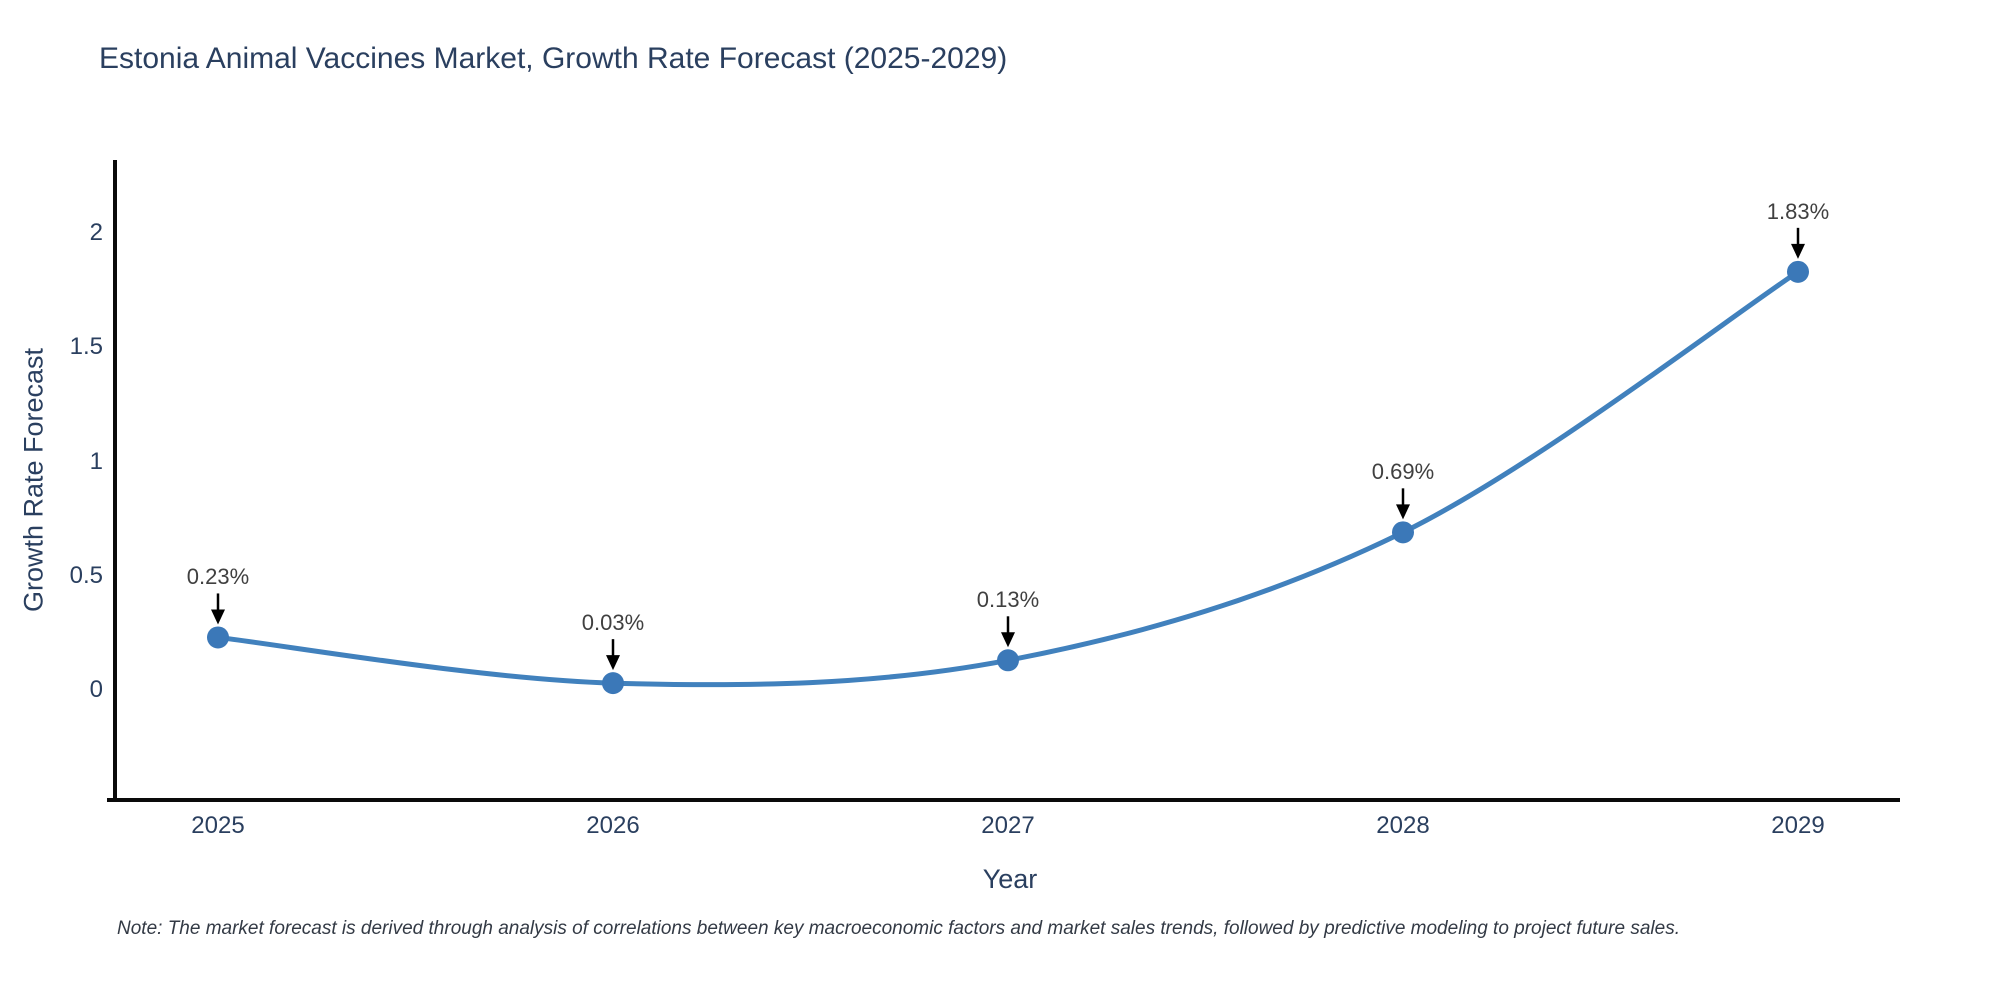 Image resolution: width=2000 pixels, height=1000 pixels. I want to click on x-axis-tick-label: 2029, so click(1798, 825).